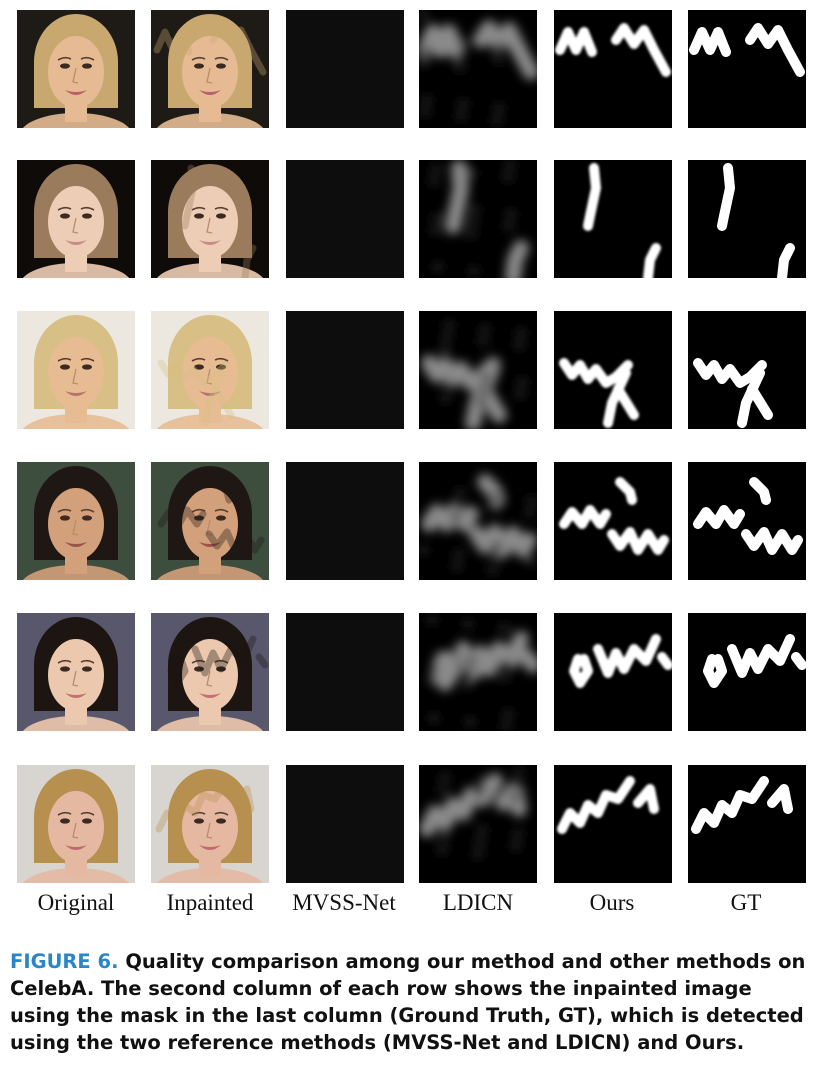  I want to click on mask-background, so click(747, 824).